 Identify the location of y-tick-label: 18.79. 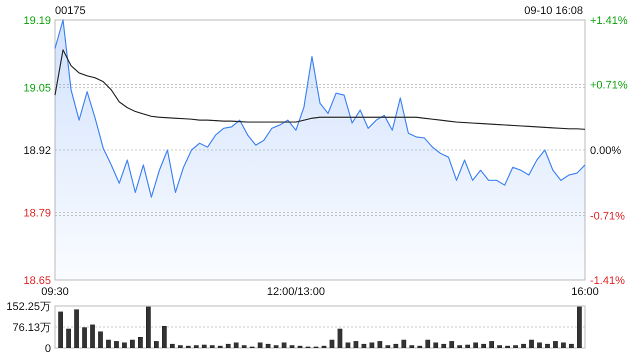
(37, 213).